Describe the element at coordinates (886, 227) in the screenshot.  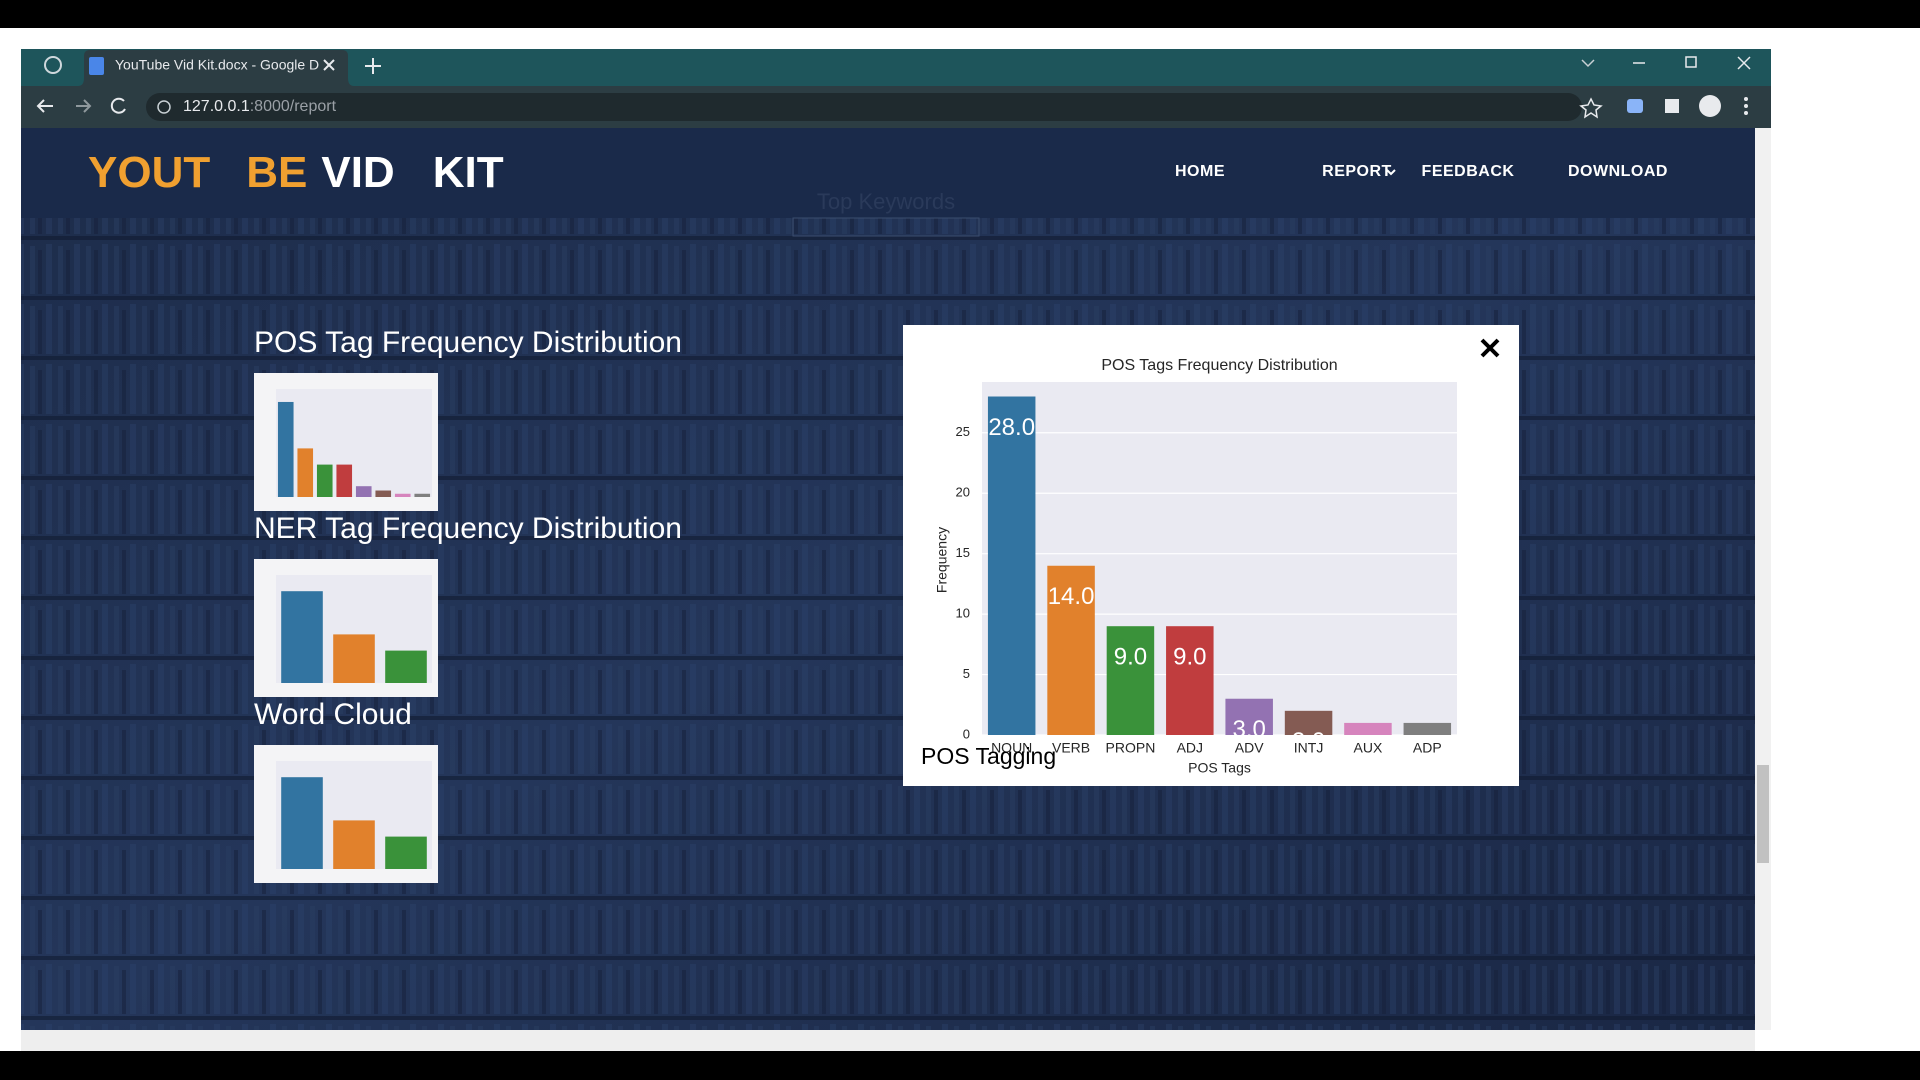
I see `keywords-button` at that location.